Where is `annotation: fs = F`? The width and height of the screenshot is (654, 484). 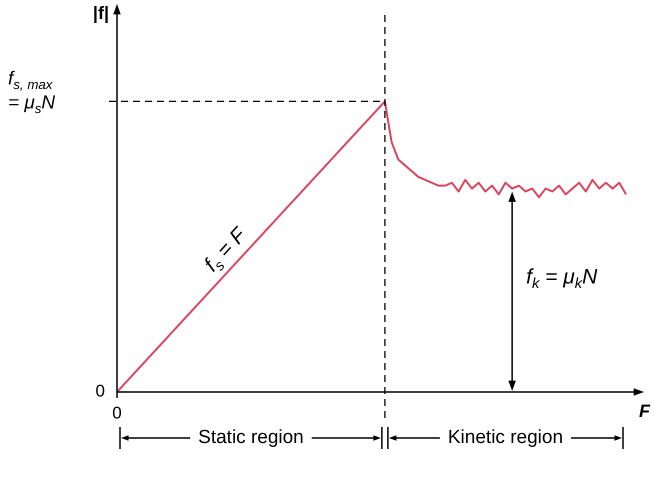
annotation: fs = F is located at coordinates (226, 249).